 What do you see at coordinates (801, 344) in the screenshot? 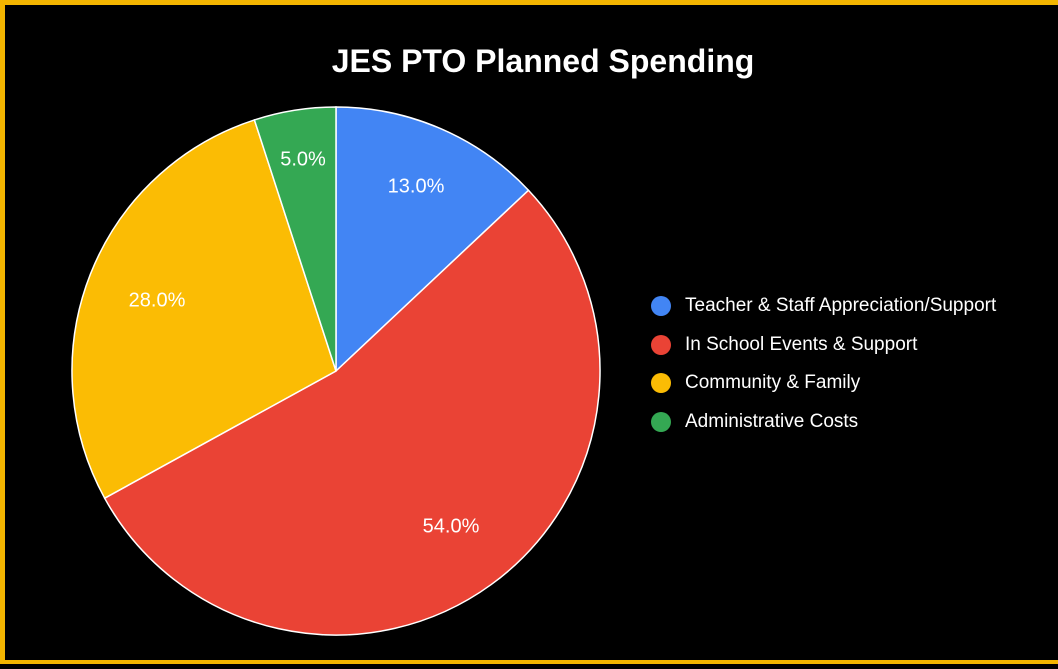
I see `legend-label: In School Events & Support` at bounding box center [801, 344].